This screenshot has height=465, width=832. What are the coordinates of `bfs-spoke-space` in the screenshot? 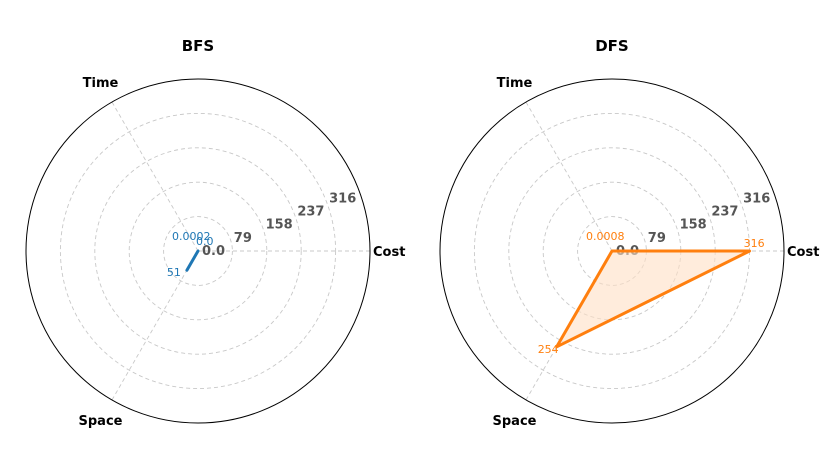 It's located at (155, 325).